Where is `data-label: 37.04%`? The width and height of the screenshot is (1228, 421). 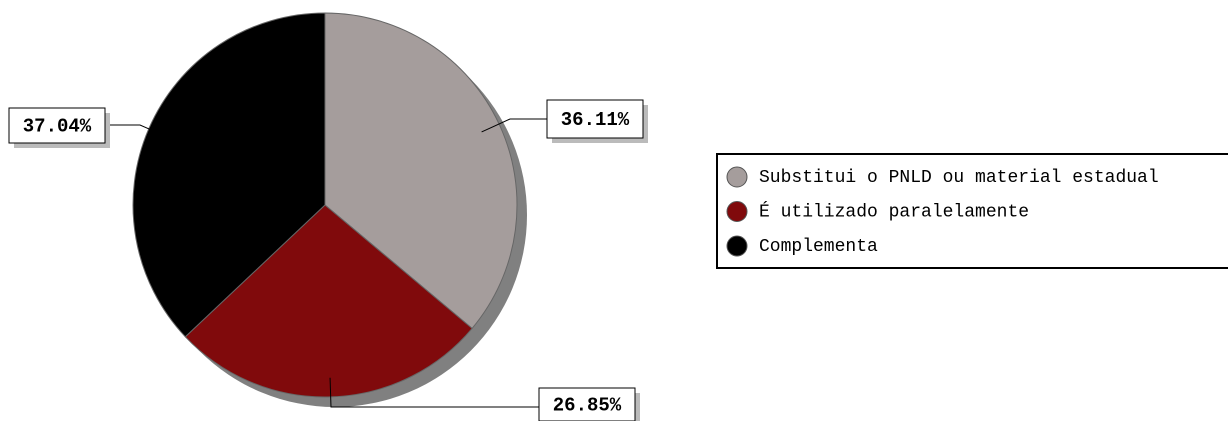
data-label: 37.04% is located at coordinates (57, 127).